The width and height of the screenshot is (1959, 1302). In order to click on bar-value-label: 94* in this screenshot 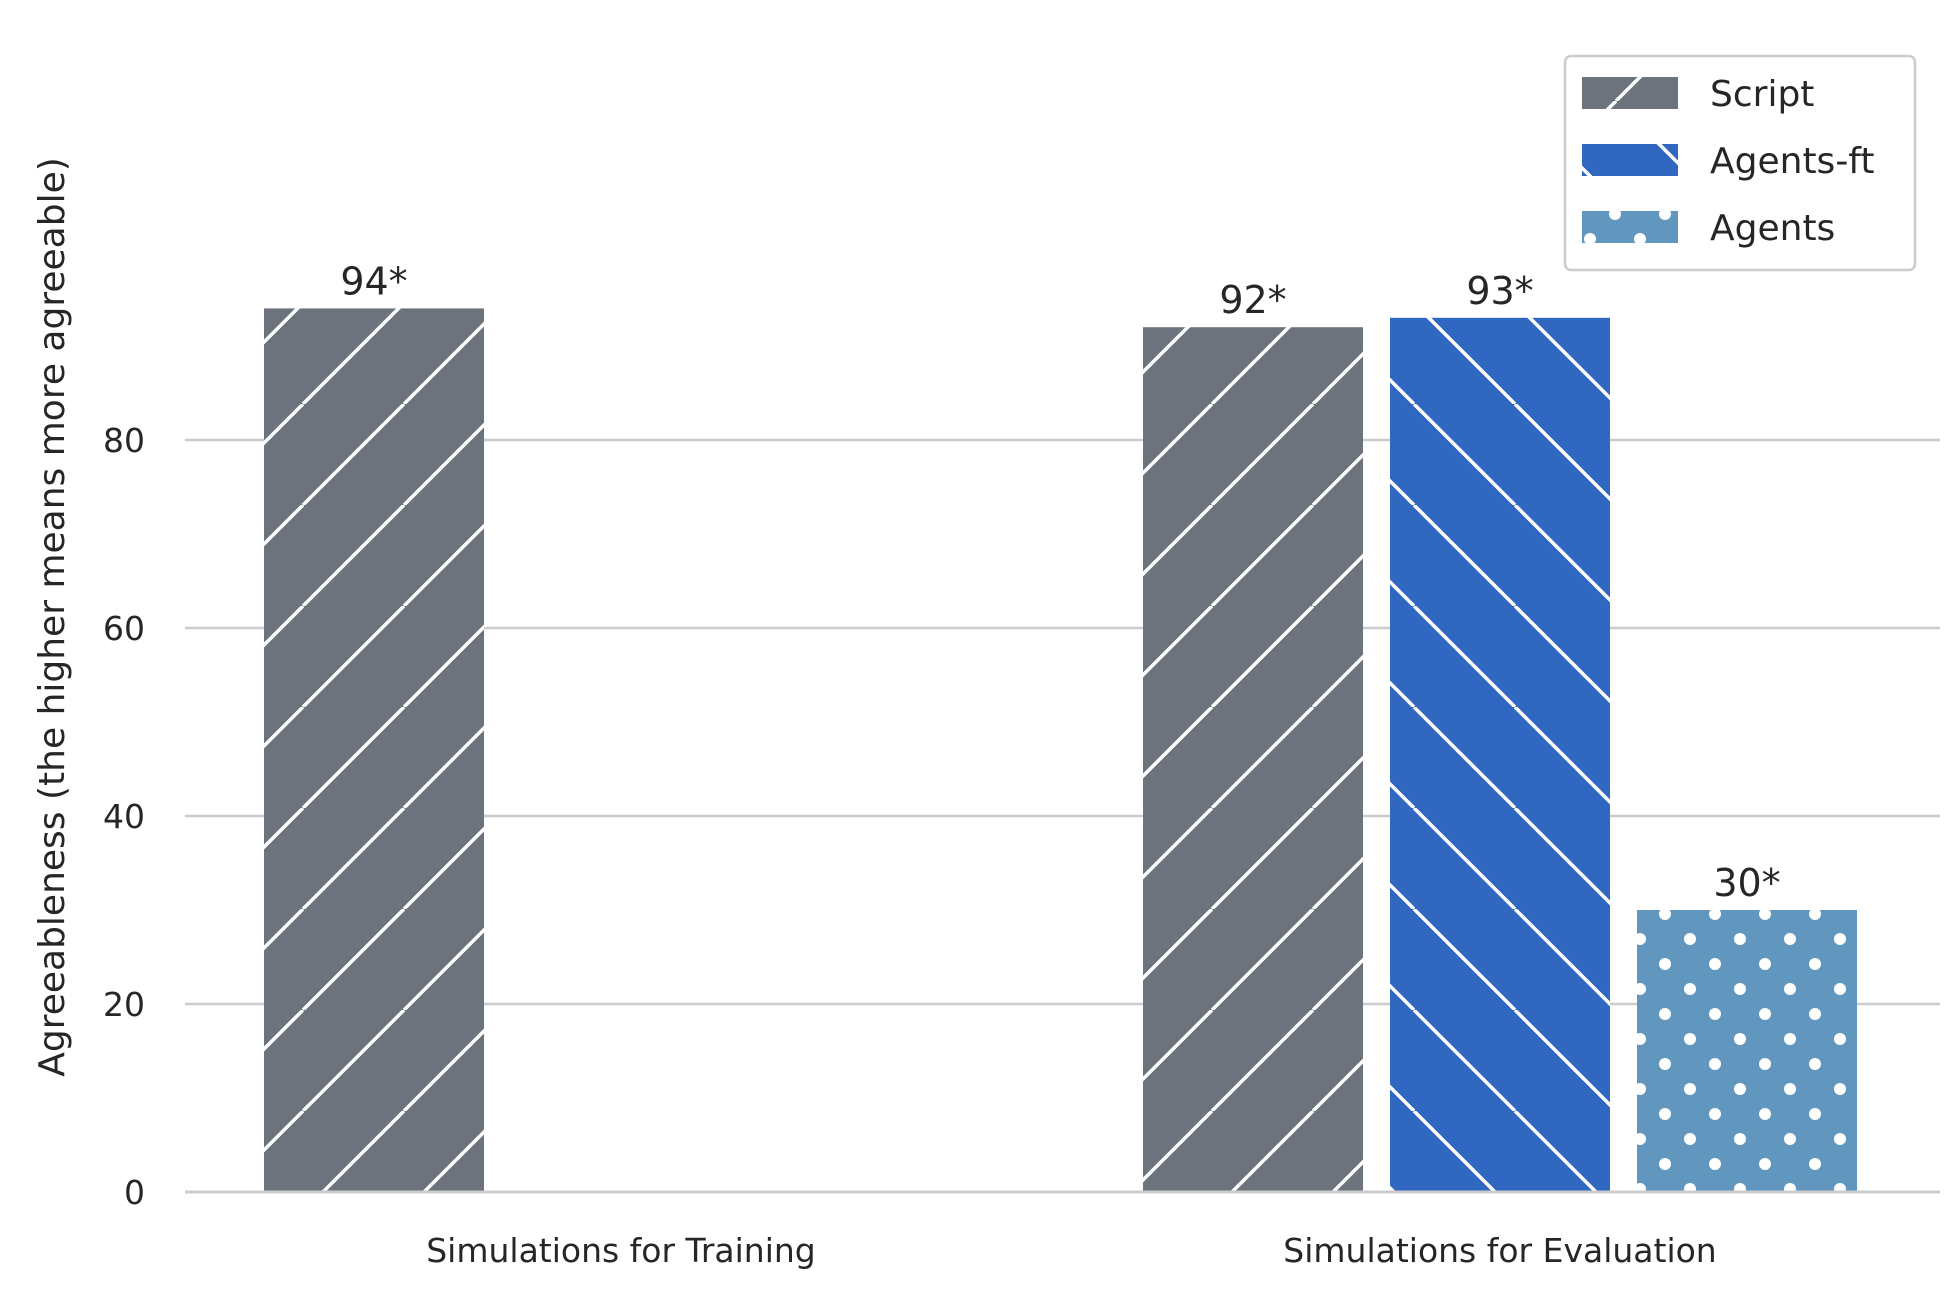, I will do `click(373, 281)`.